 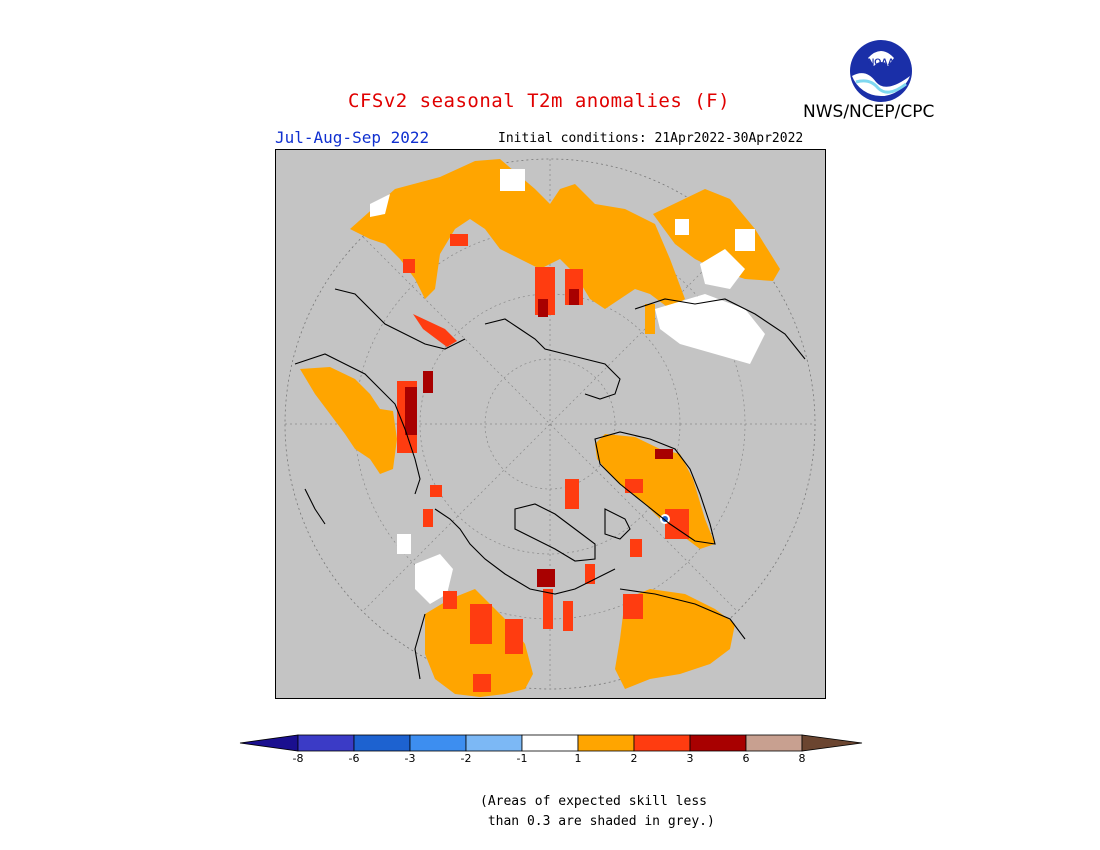 What do you see at coordinates (466, 758) in the screenshot?
I see `colorbar-tick-label: -2` at bounding box center [466, 758].